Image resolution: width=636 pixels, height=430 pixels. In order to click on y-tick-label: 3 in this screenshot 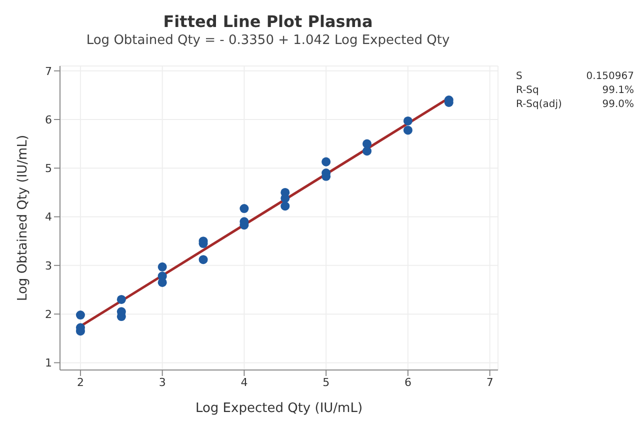, I will do `click(48, 265)`.